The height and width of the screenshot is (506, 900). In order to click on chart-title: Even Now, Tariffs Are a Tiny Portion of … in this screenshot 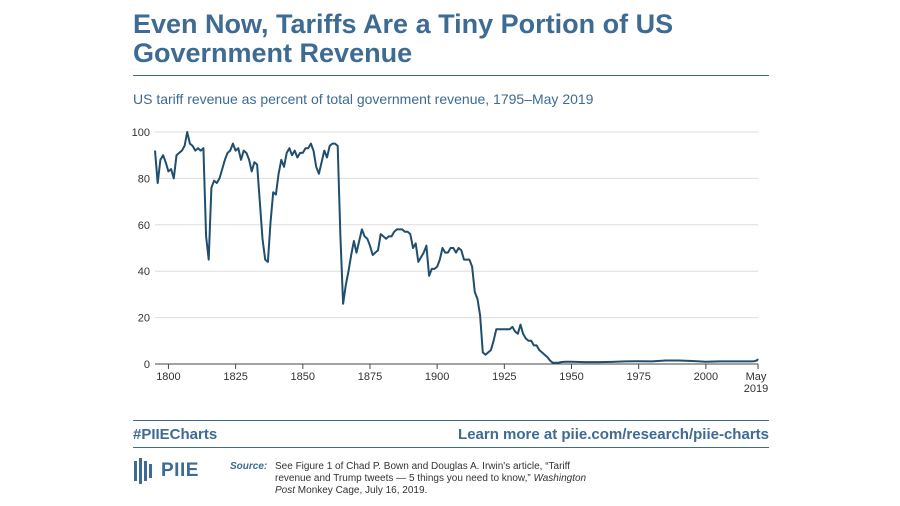, I will do `click(403, 38)`.